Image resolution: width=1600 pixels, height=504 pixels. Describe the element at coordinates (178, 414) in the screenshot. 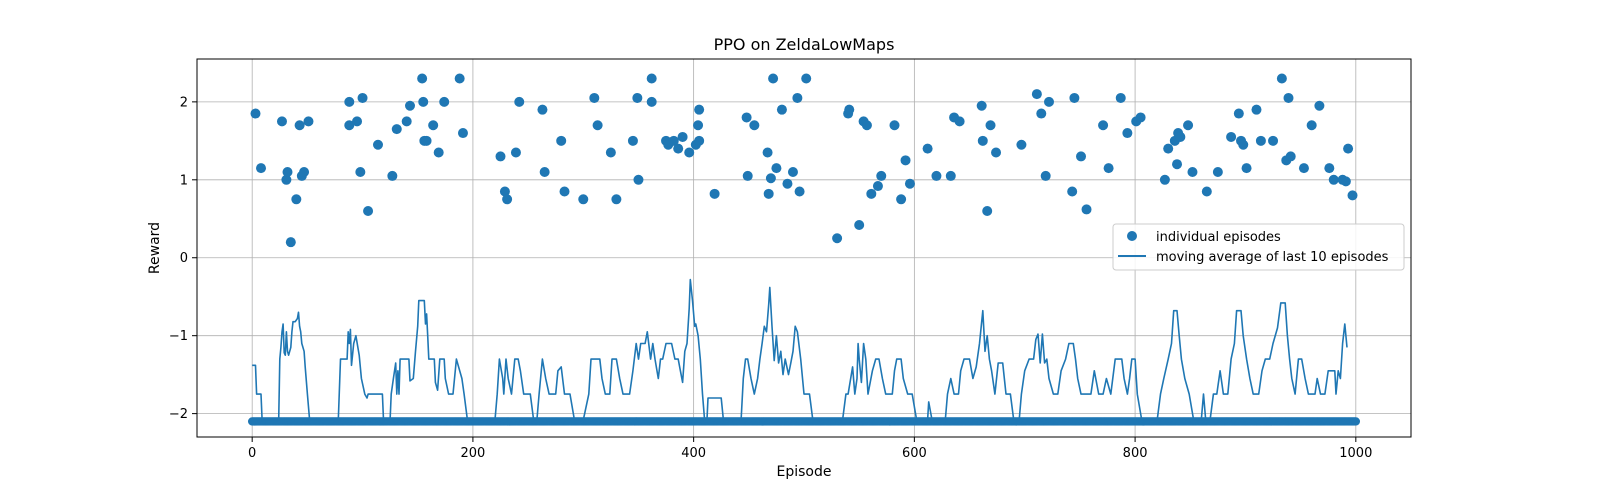

I see `y-tick-label: −2` at that location.